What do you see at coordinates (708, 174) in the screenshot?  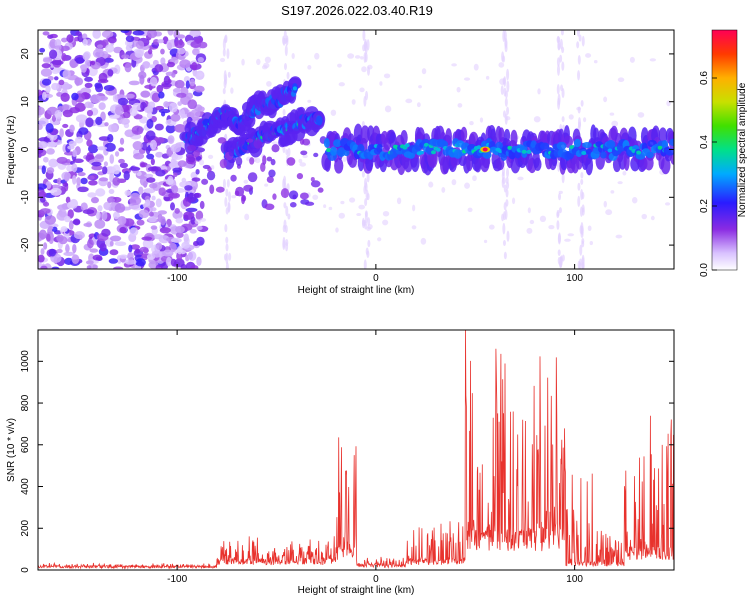 I see `colorbar-ticks: 0.0 0.2 0.4 0.6` at bounding box center [708, 174].